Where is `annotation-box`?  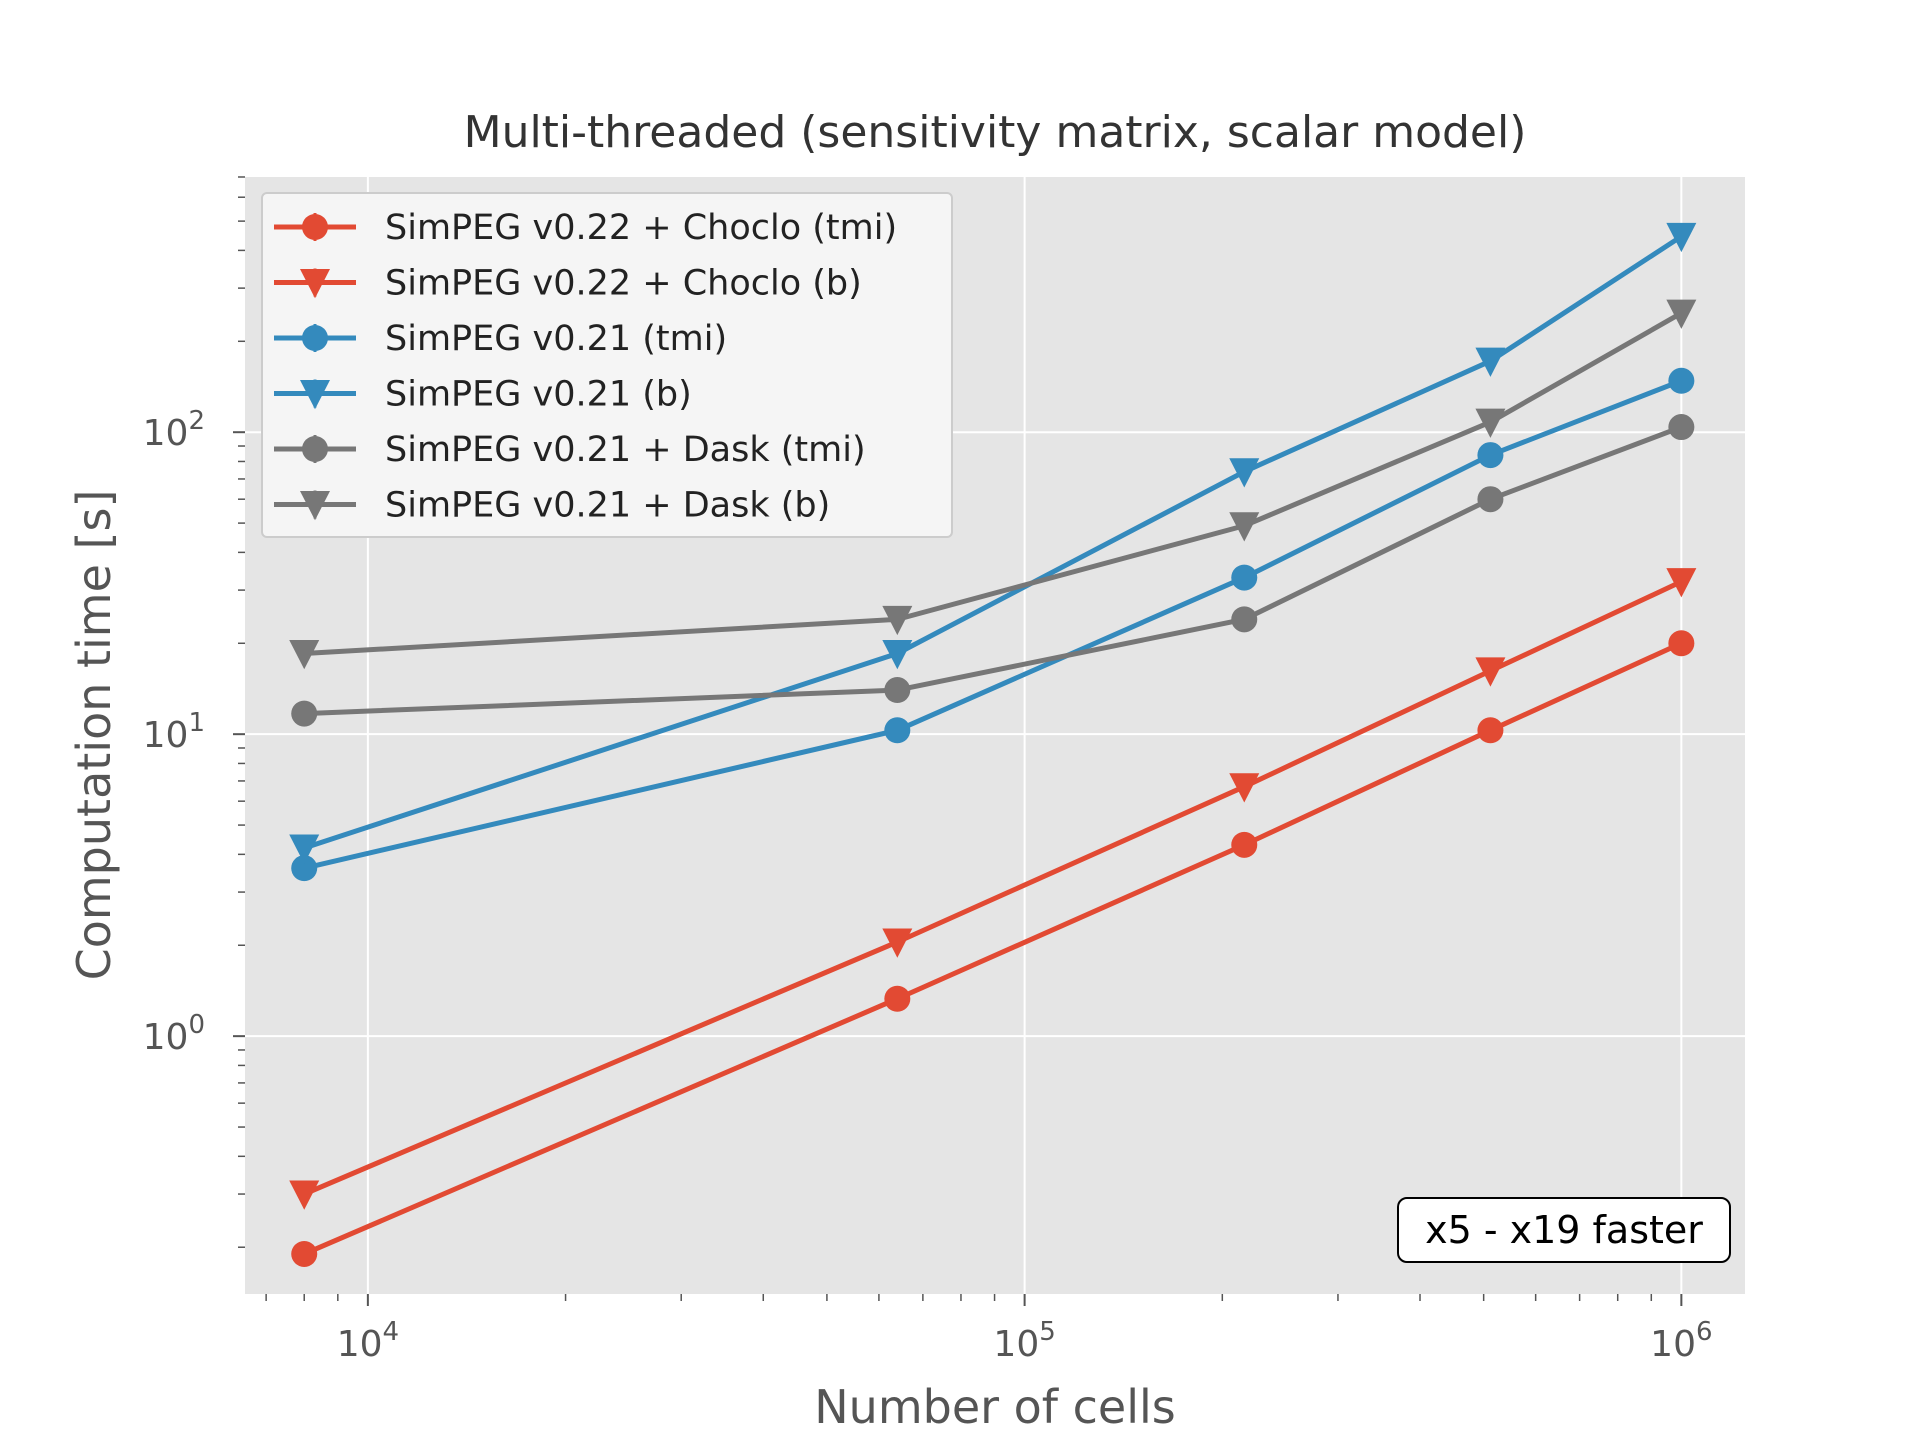
annotation-box is located at coordinates (1564, 1230).